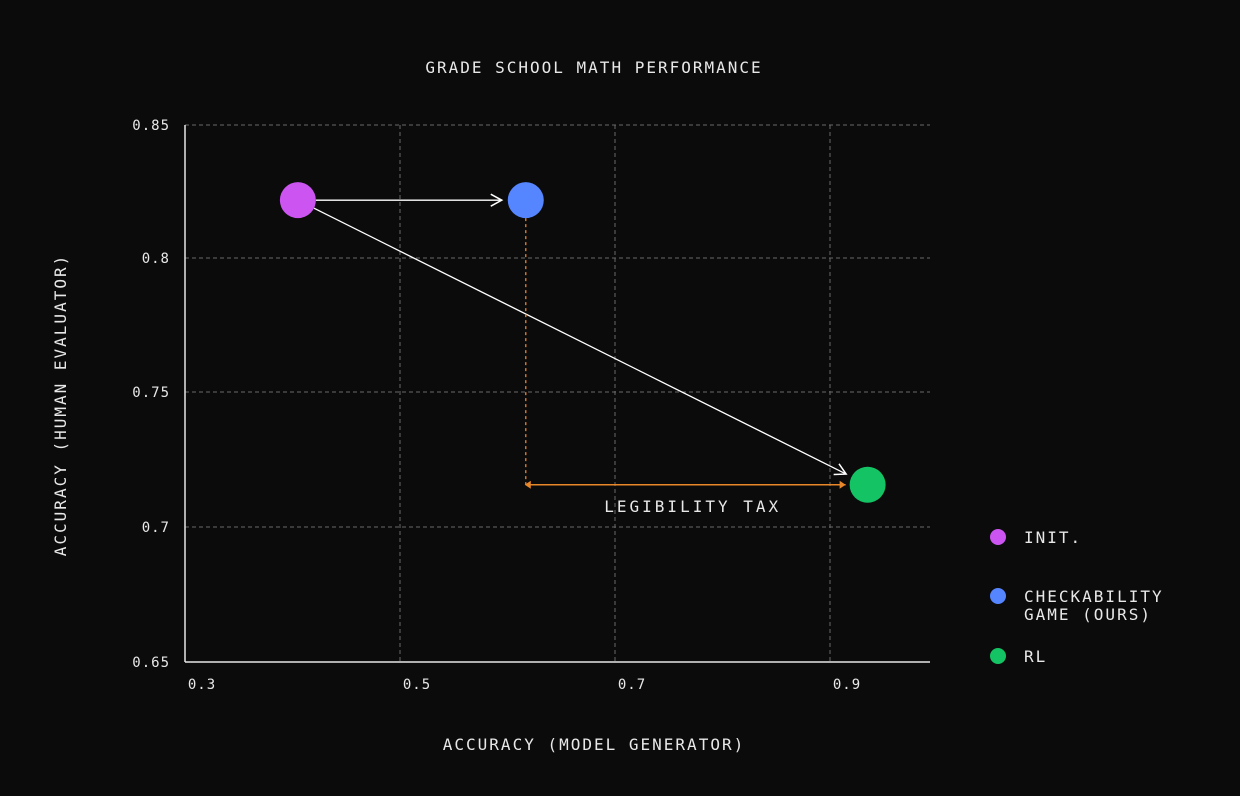 The width and height of the screenshot is (1240, 796). I want to click on y-tick-label: 0.7, so click(156, 528).